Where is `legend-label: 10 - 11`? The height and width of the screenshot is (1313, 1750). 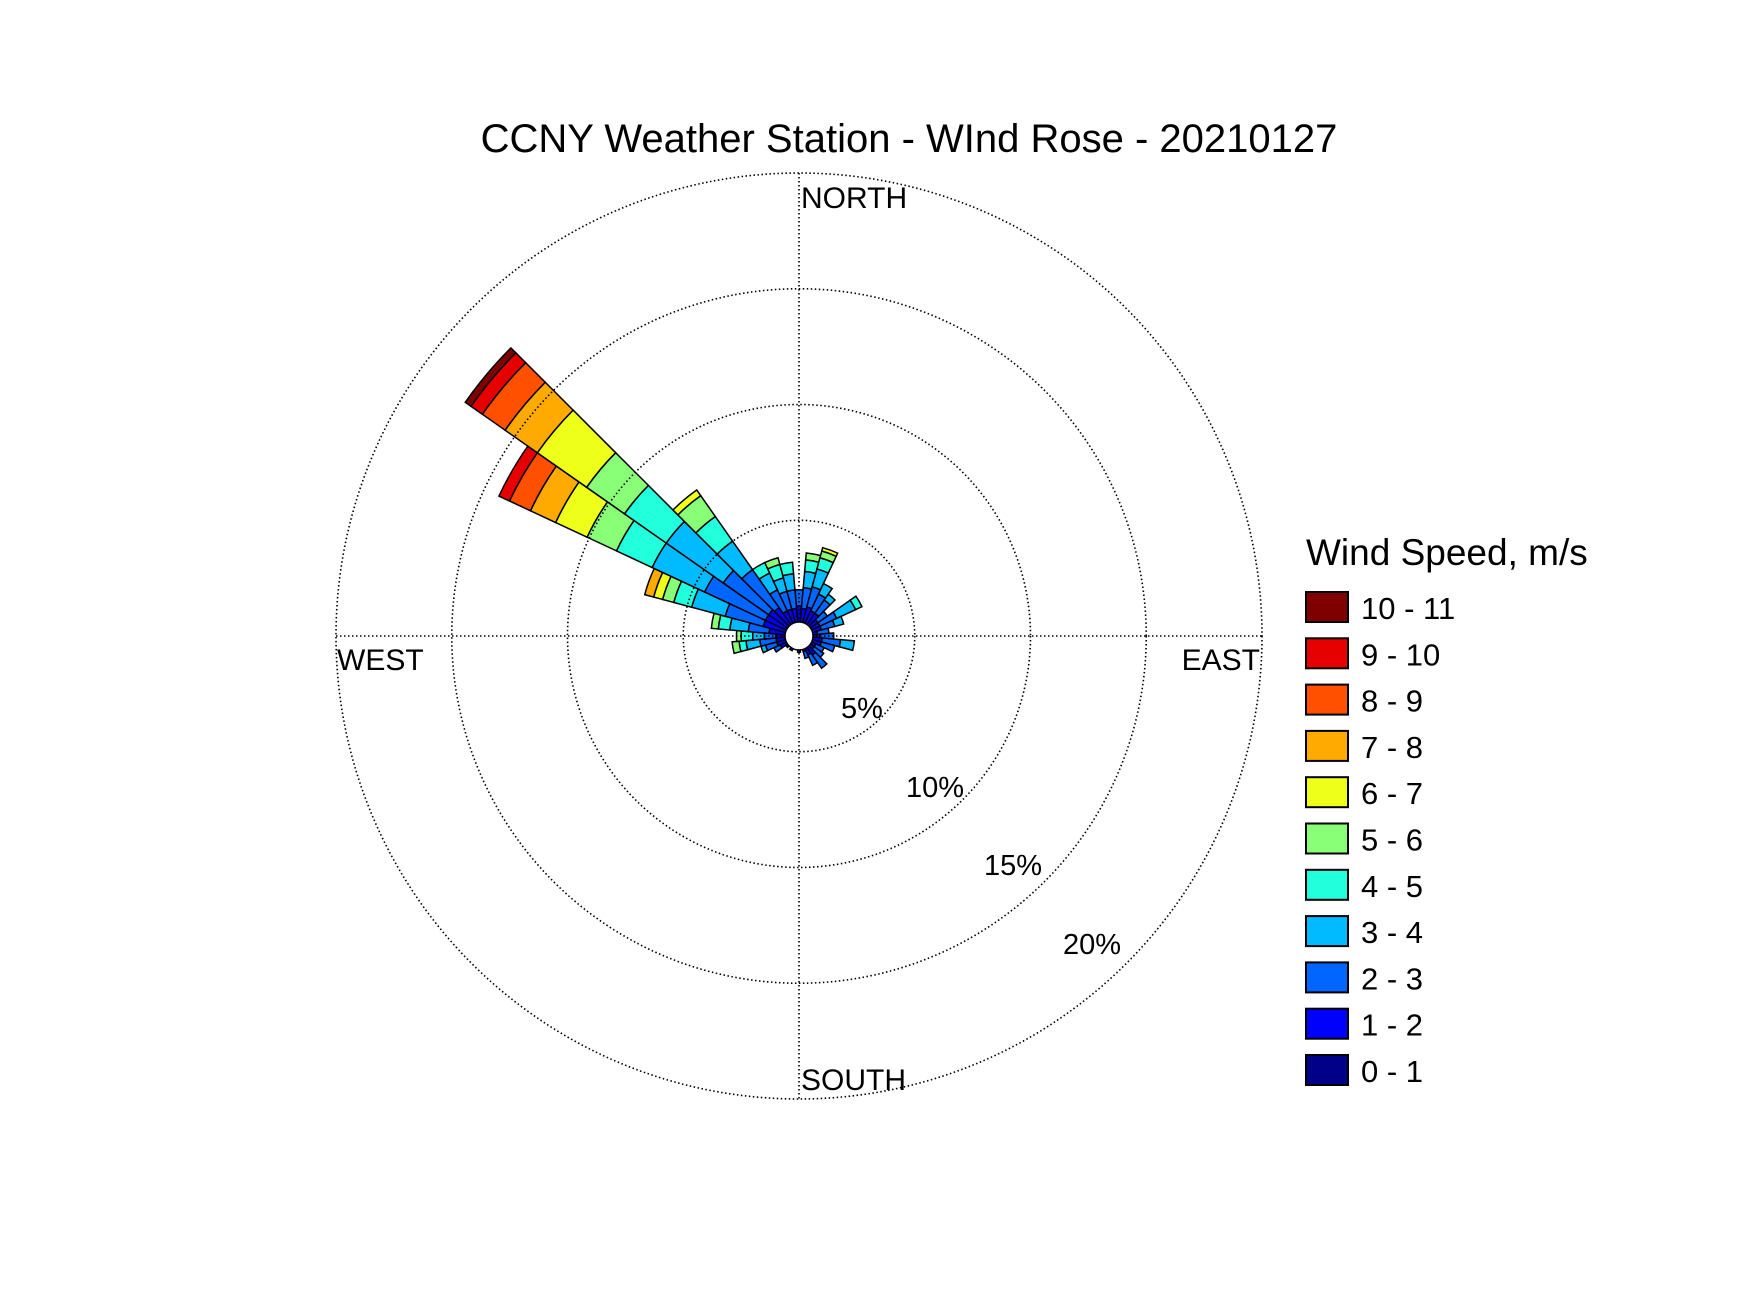 legend-label: 10 - 11 is located at coordinates (1408, 608).